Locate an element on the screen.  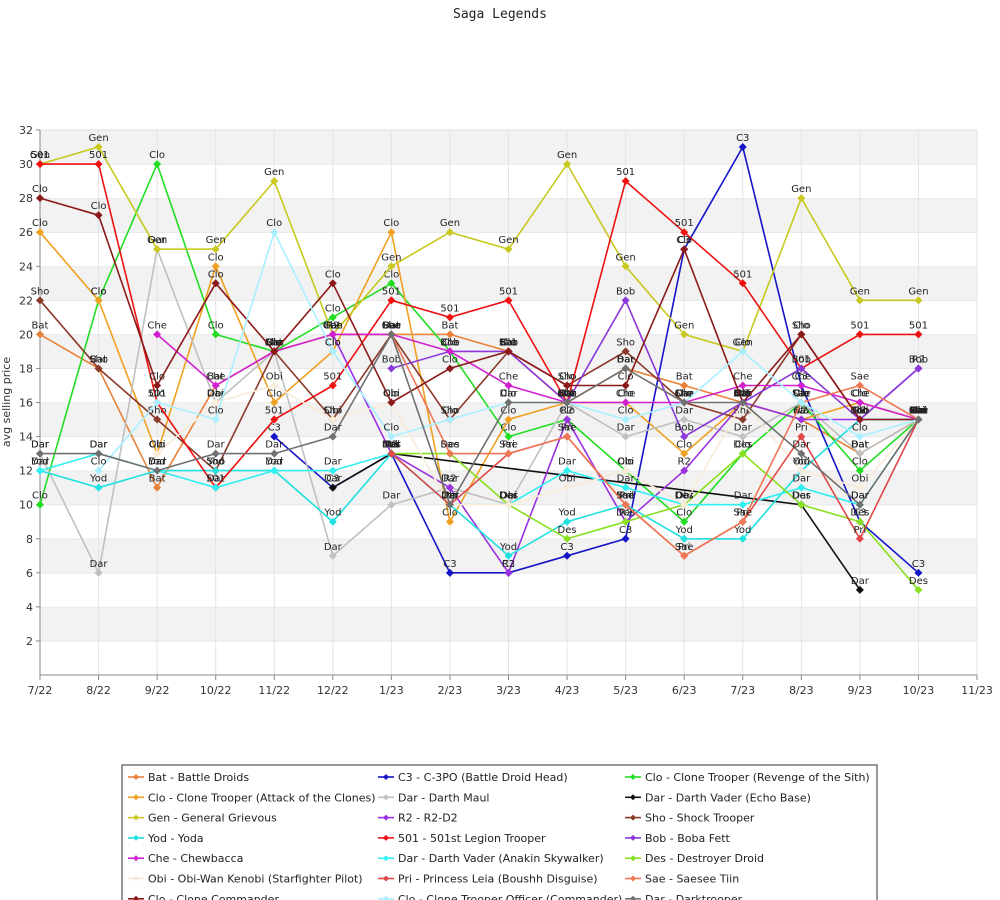
y-tick-label: 14 is located at coordinates (26, 437).